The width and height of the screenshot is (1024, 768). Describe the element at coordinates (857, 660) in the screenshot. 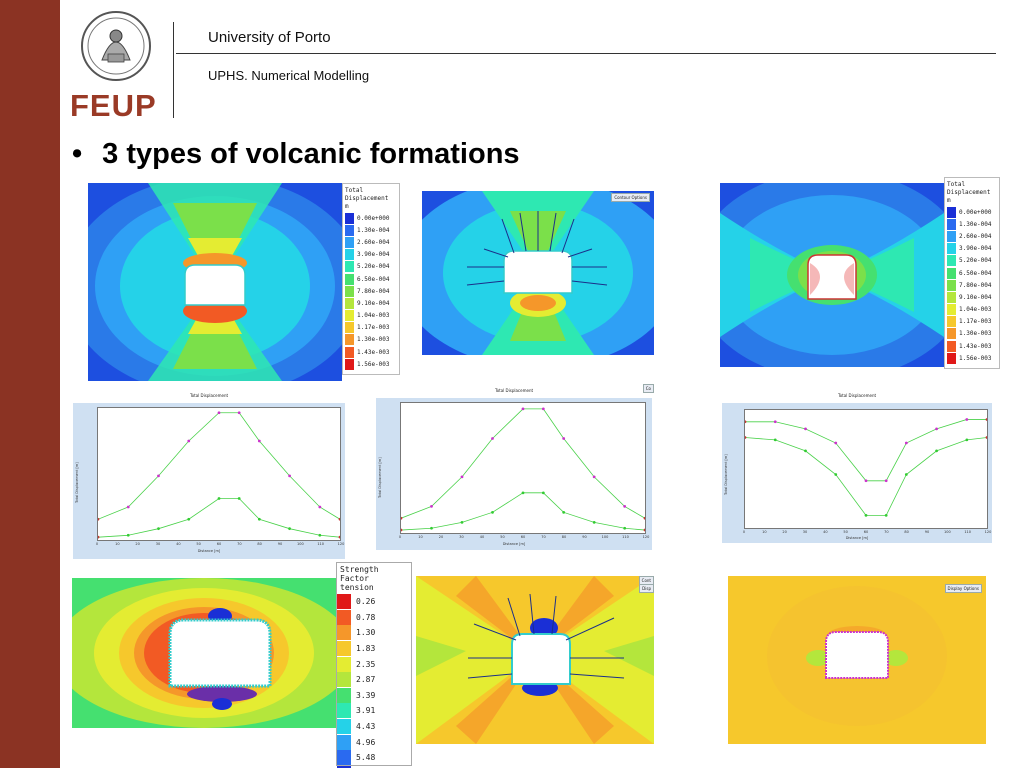

I see `strength-plot-3: Display Options` at that location.